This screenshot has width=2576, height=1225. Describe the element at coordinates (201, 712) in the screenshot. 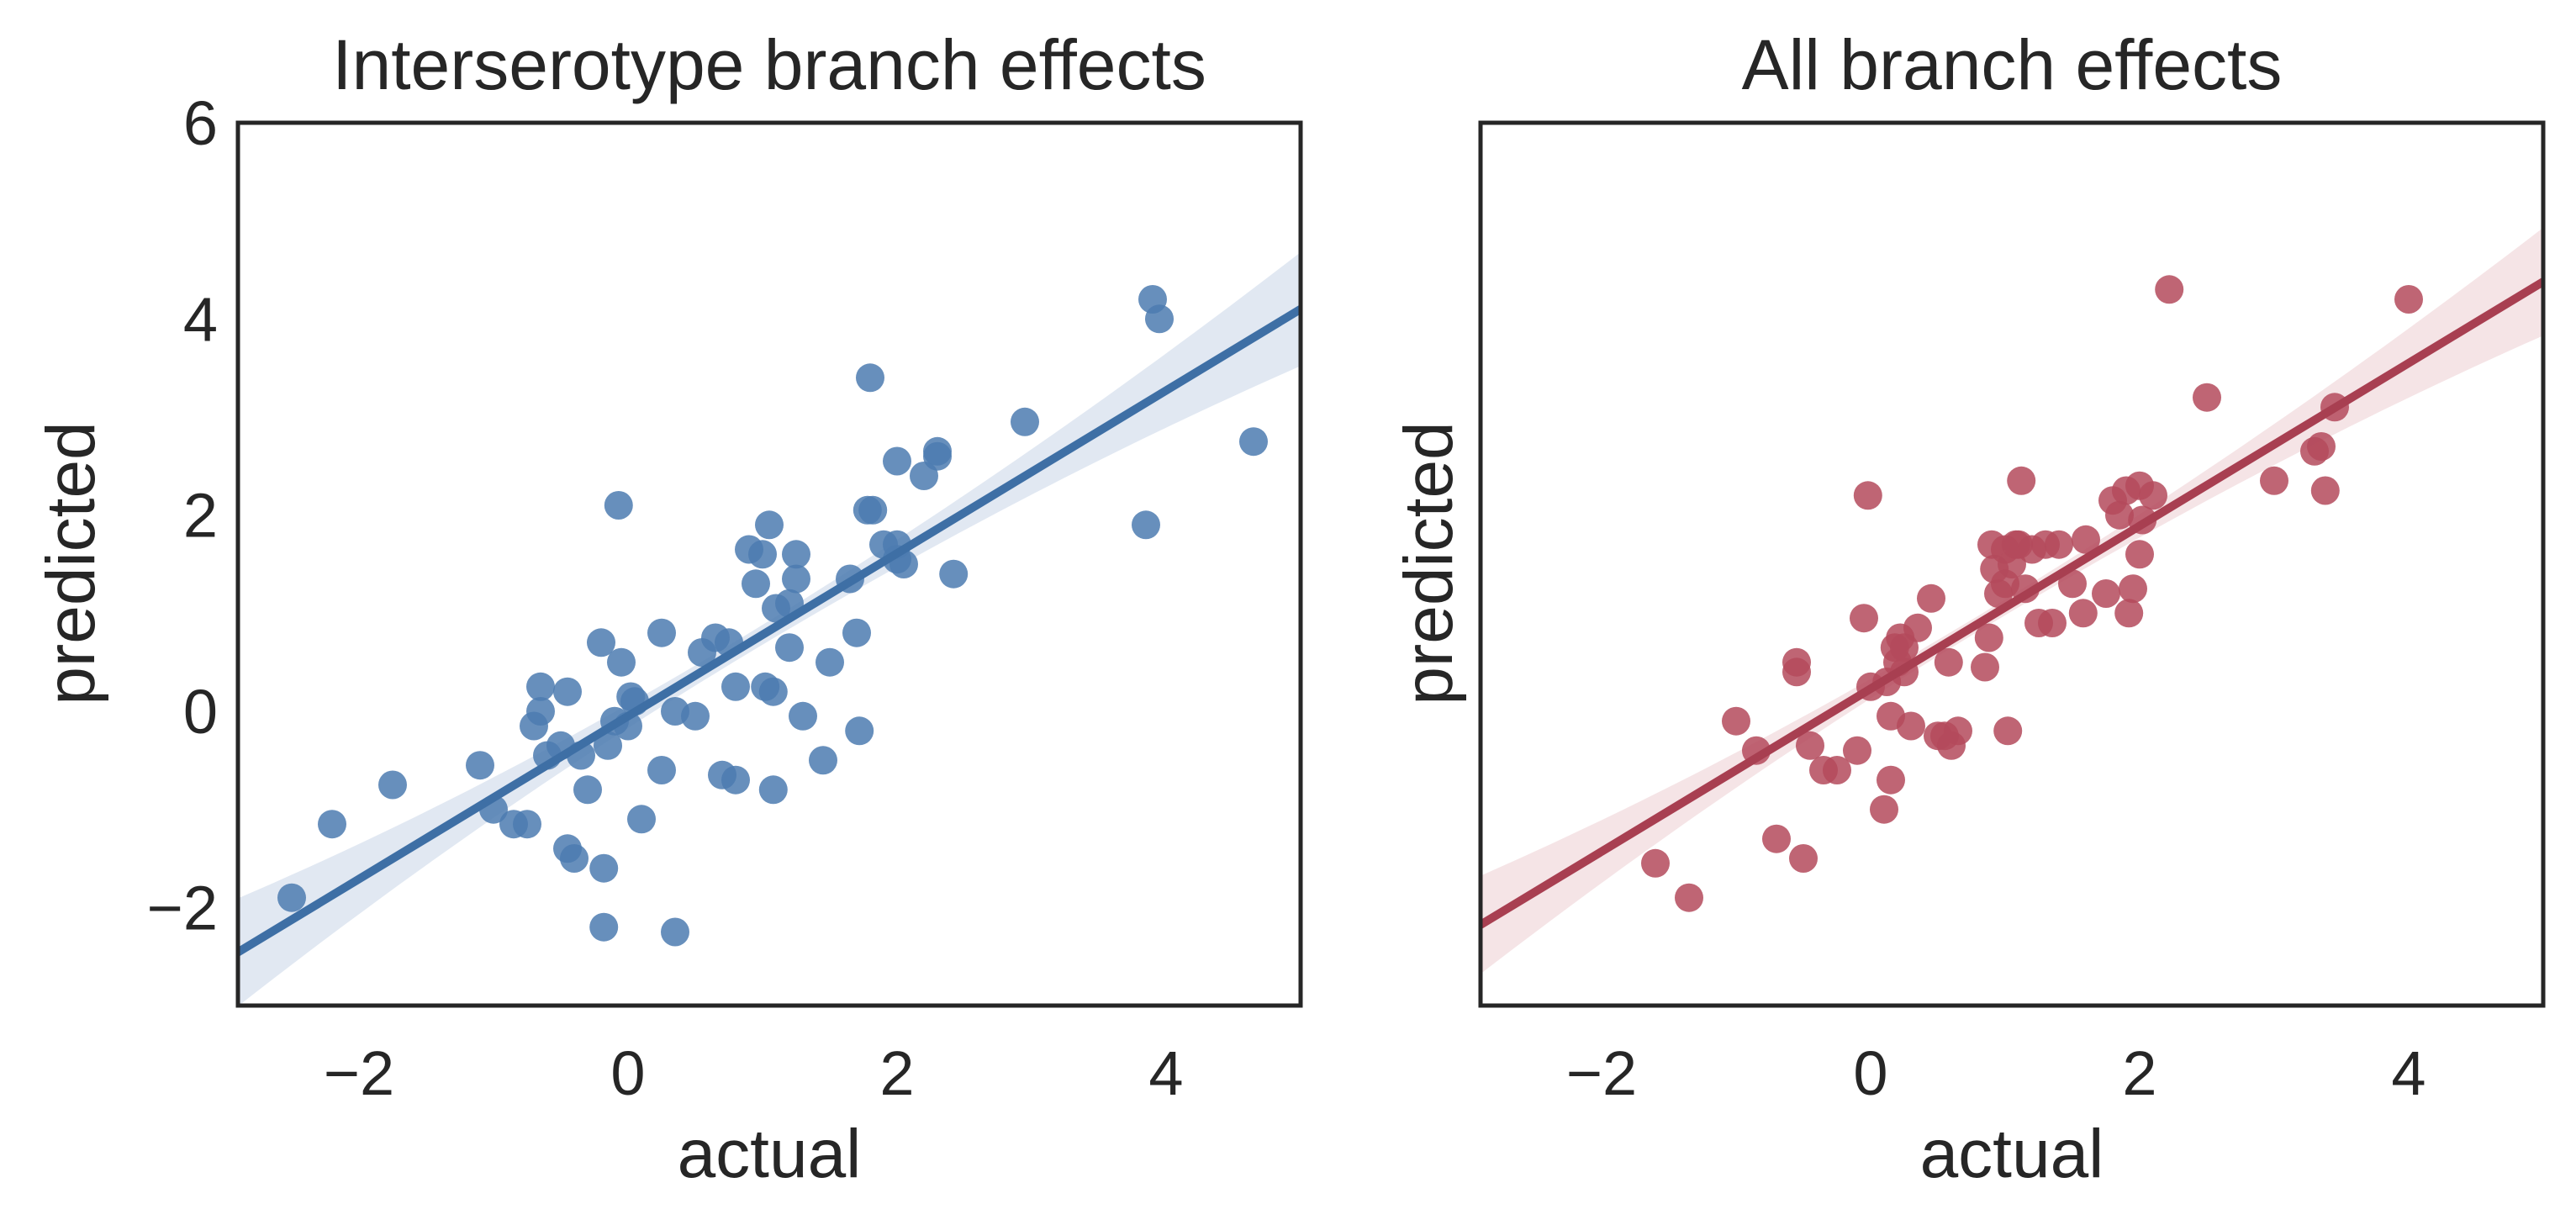

I see `left-y-tick-label: 0` at that location.